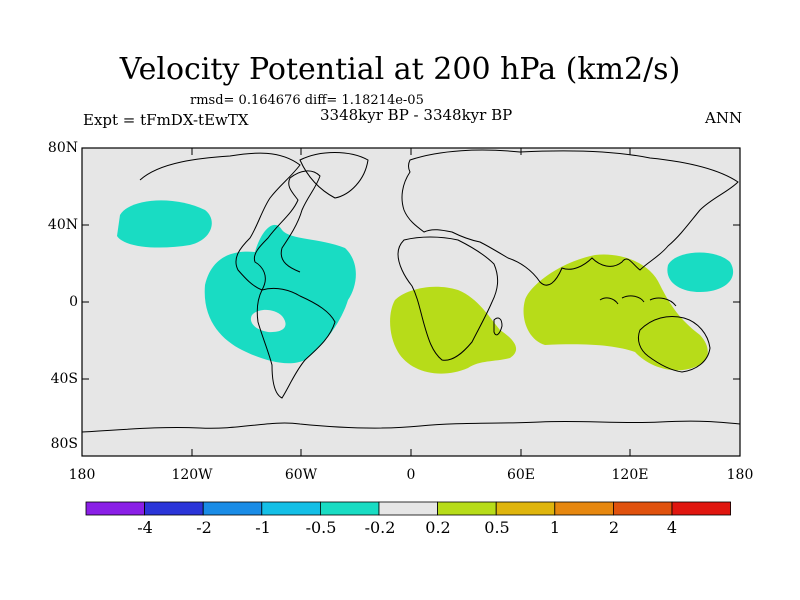 The width and height of the screenshot is (800, 600). I want to click on y-tick-0: 0, so click(73, 302).